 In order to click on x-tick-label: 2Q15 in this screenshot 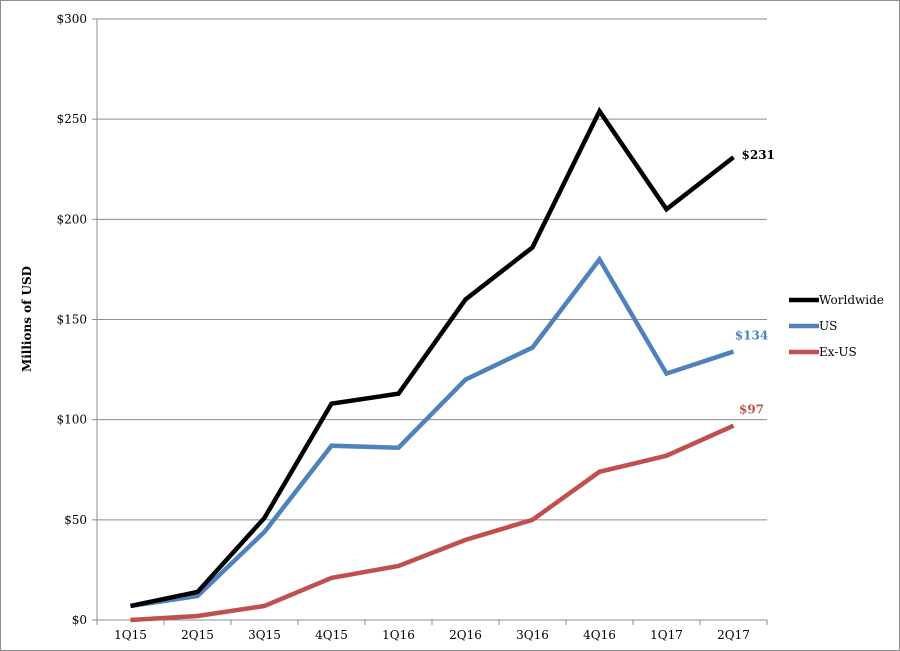, I will do `click(197, 635)`.